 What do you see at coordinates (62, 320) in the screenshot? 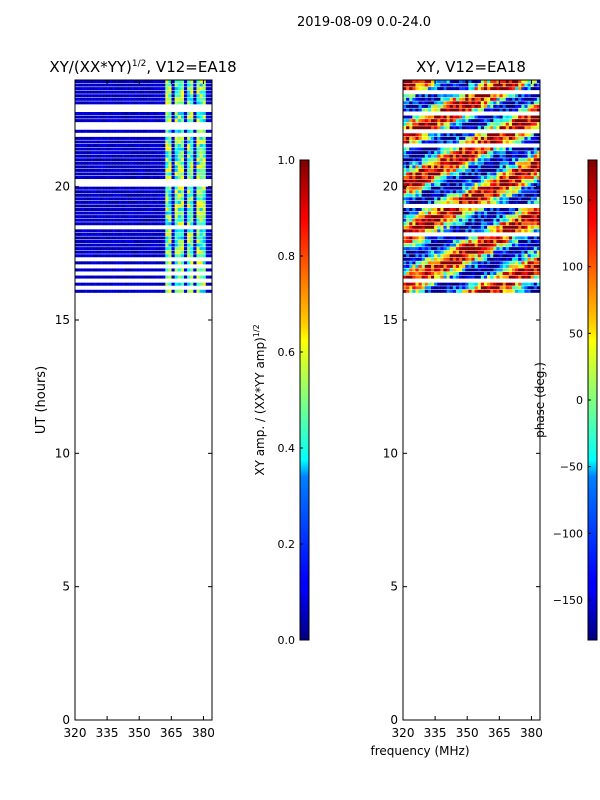
I see `amplitude-ytick-label: 15` at bounding box center [62, 320].